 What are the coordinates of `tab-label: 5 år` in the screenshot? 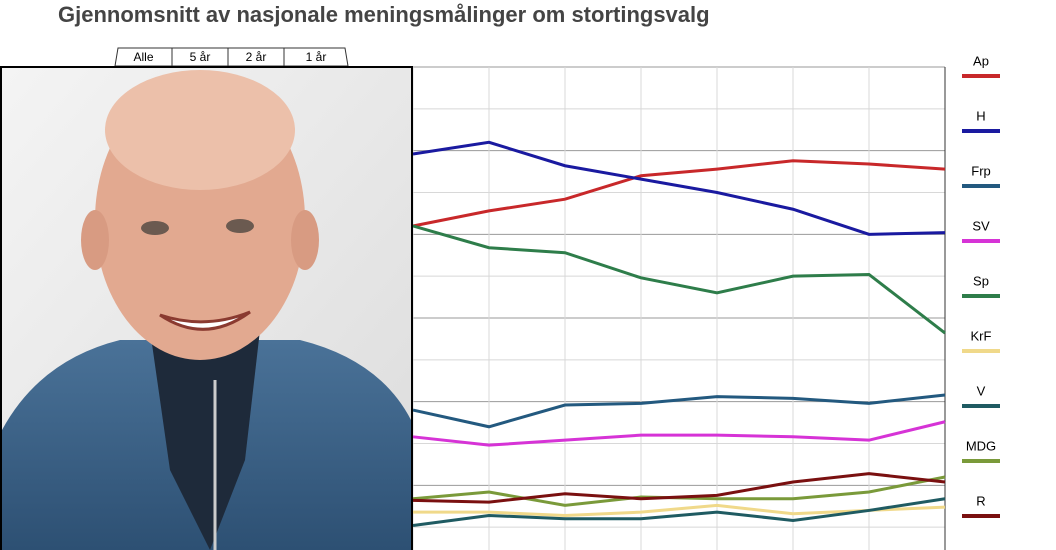 It's located at (200, 57).